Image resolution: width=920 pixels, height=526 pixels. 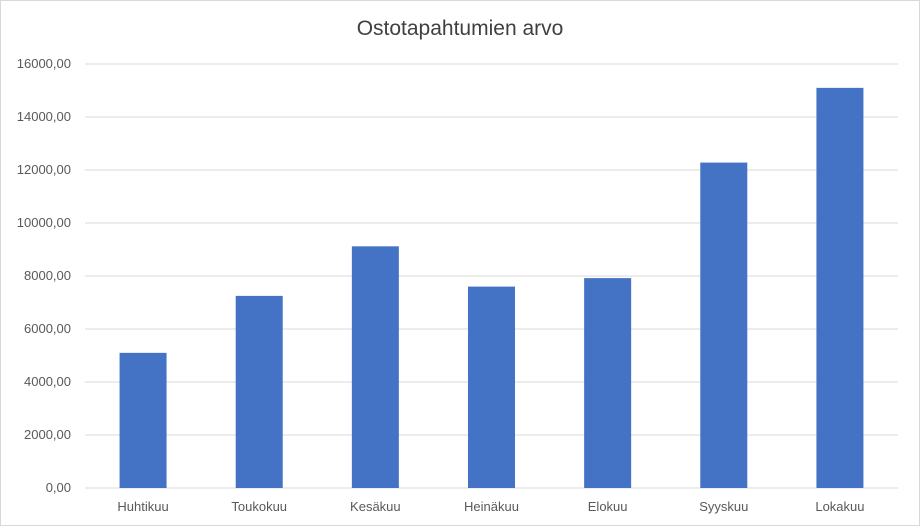 I want to click on x-tick-label: Toukokuu, so click(x=259, y=506).